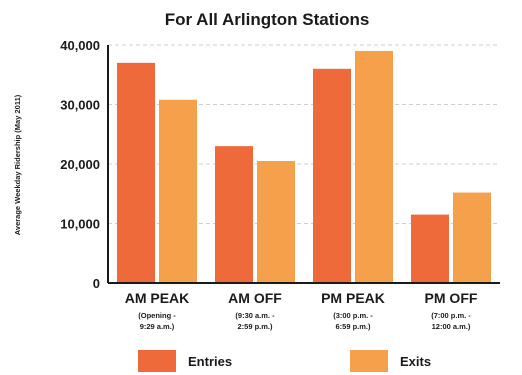  Describe the element at coordinates (255, 315) in the screenshot. I see `x-category-sublabel: (9:30 a.m. -` at that location.